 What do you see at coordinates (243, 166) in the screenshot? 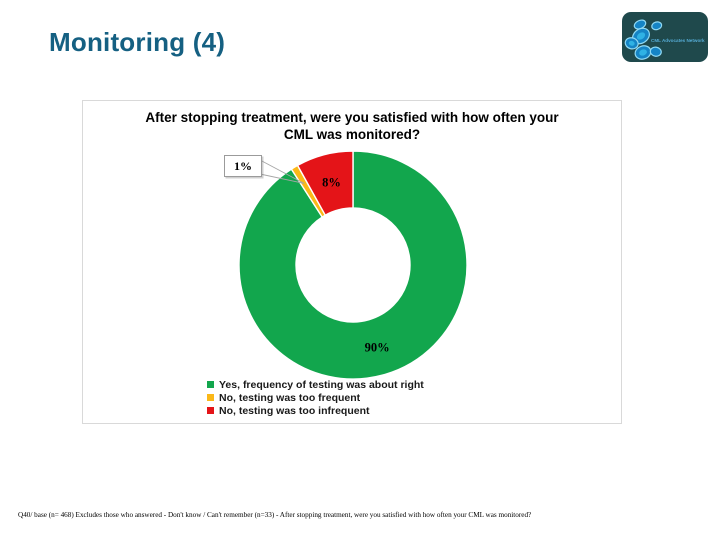
I see `callout-1-percent: 1%` at bounding box center [243, 166].